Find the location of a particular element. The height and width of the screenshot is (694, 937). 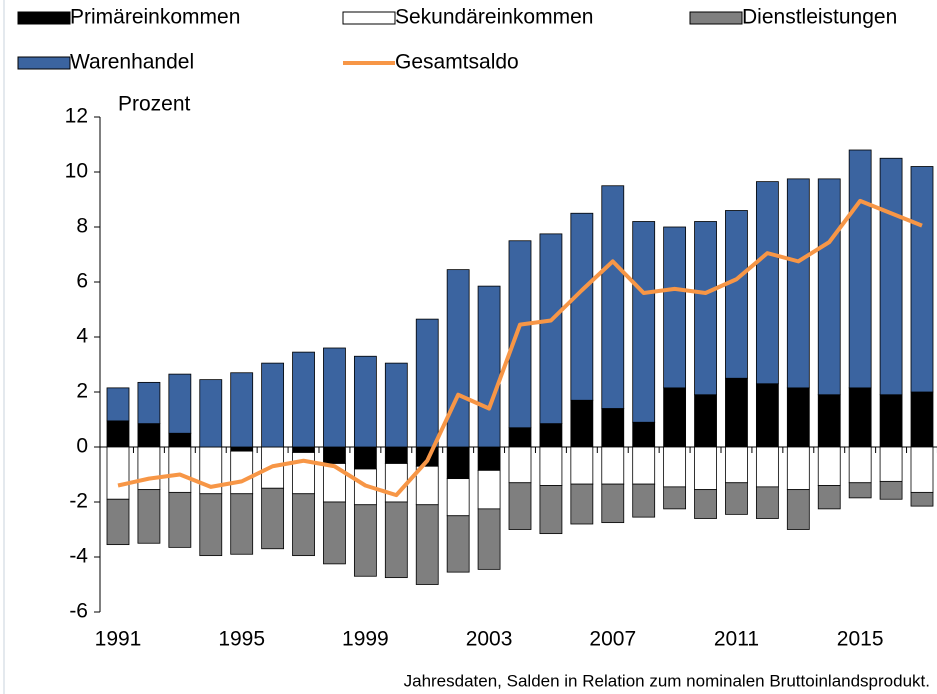

x-tick-label: 2015 is located at coordinates (860, 639).